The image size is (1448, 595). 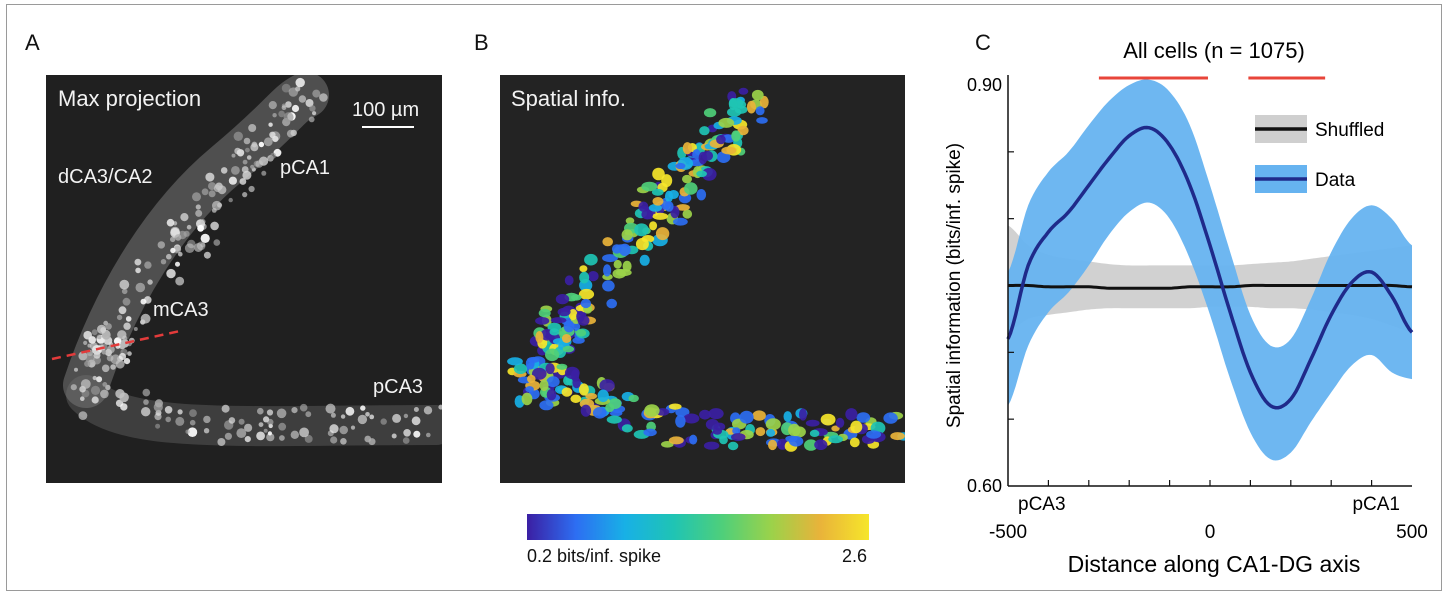 I want to click on spatial-info-title: Spatial info., so click(x=568, y=98).